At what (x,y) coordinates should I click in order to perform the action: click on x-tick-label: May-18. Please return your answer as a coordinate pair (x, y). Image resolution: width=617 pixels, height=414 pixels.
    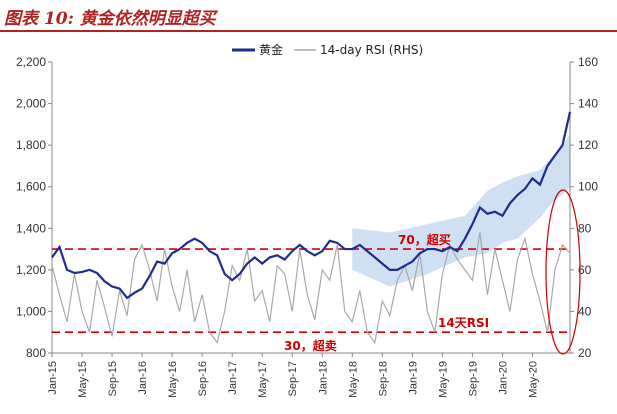
    Looking at the image, I should click on (353, 379).